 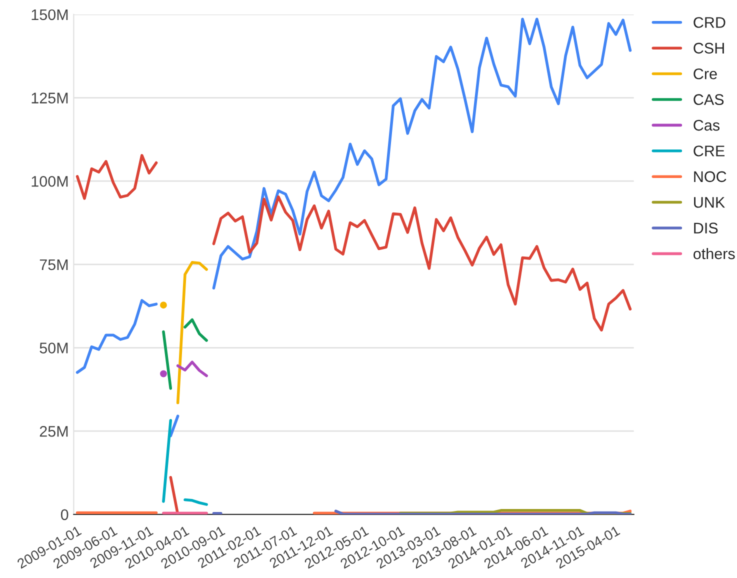 I want to click on y-tick-label: 125M, so click(x=50, y=98).